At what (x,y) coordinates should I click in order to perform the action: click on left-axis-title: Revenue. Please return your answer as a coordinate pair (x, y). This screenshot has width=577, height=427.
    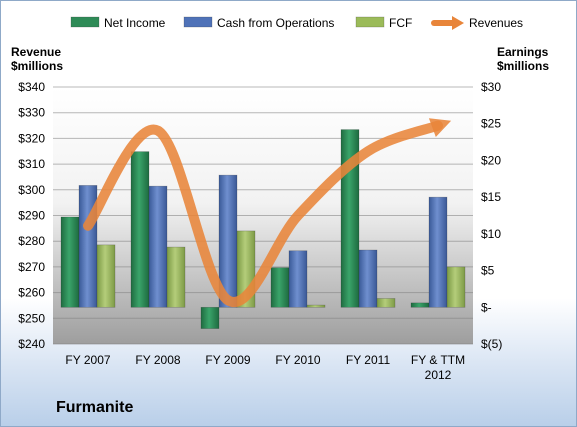
    Looking at the image, I should click on (36, 52).